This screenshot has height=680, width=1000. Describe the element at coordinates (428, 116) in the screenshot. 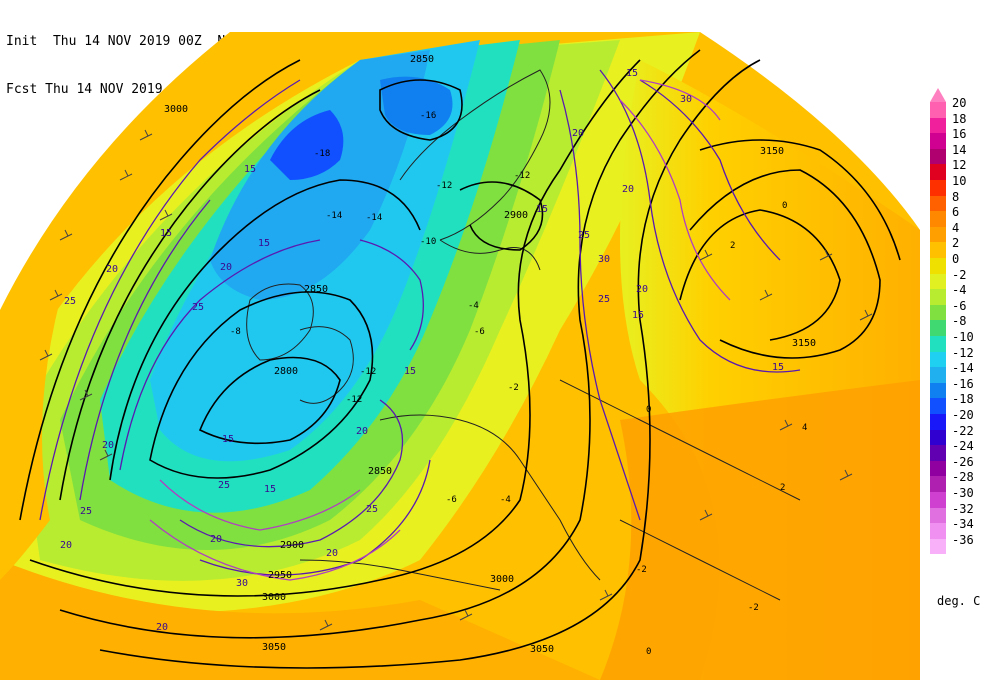

I see `temperature-label: -16` at that location.